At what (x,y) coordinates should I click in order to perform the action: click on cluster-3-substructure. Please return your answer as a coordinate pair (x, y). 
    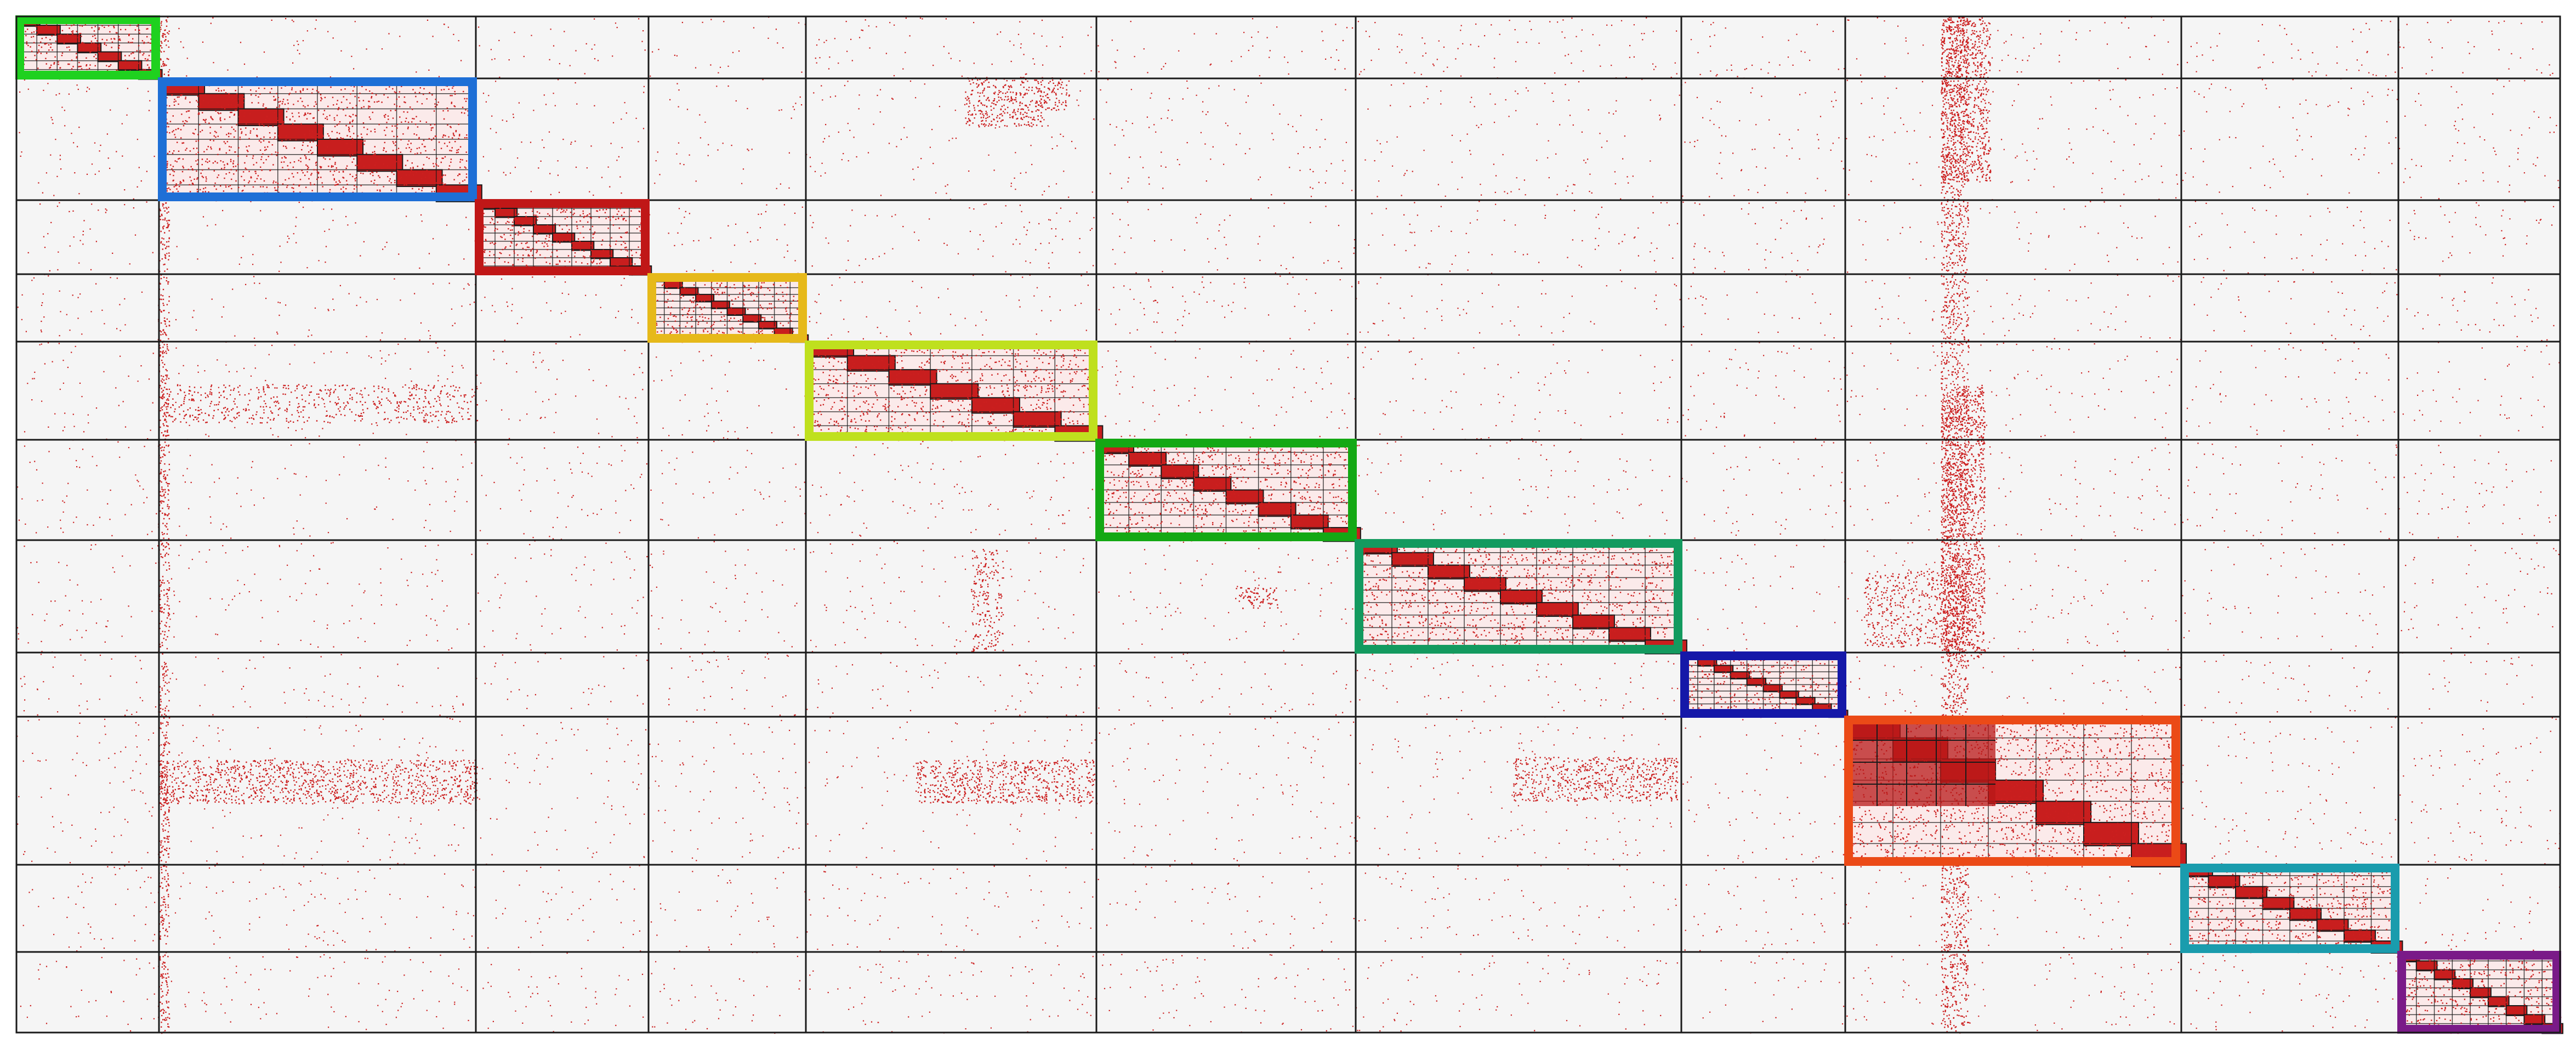
    Looking at the image, I should click on (563, 238).